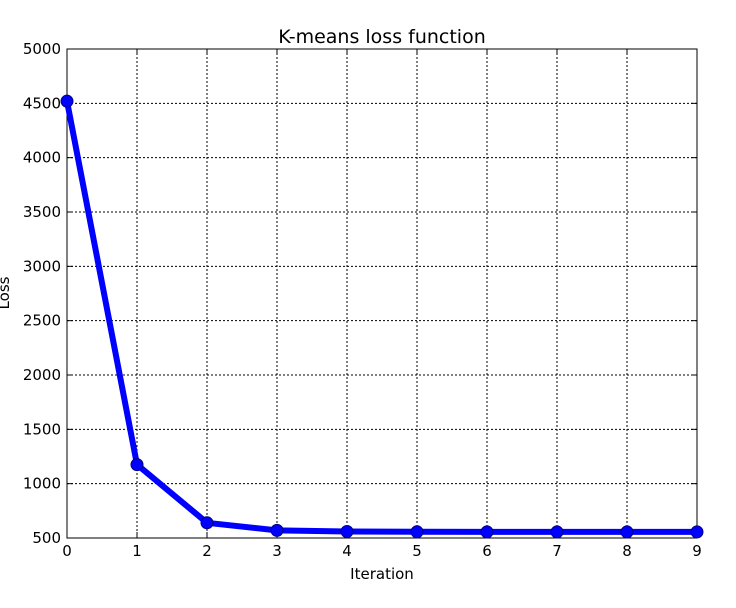  I want to click on y-axis-label: Loss, so click(6, 292).